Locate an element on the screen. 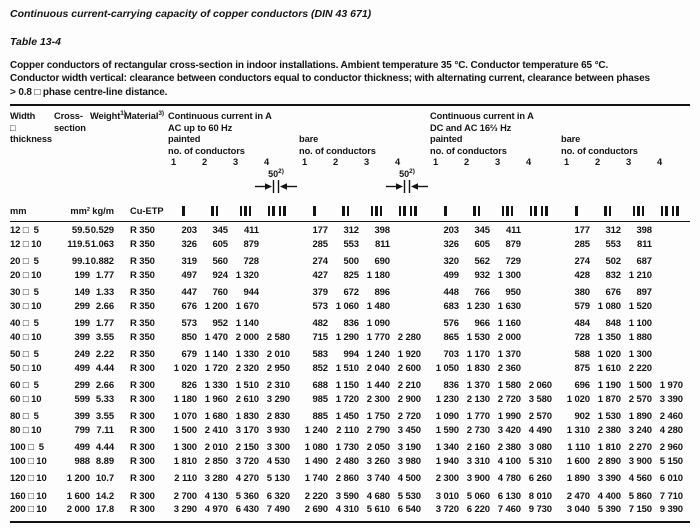  cross-section-cell: 1 200 is located at coordinates (78, 479).